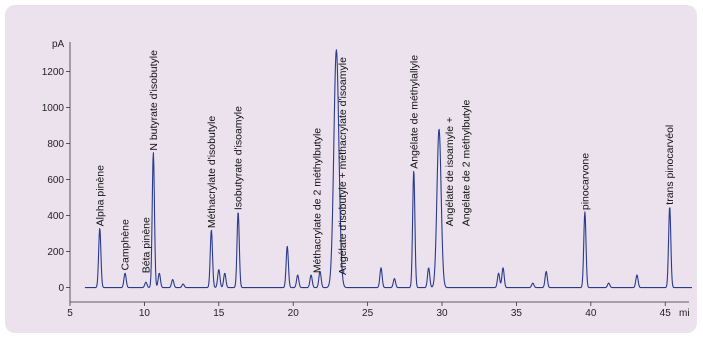  Describe the element at coordinates (55, 216) in the screenshot. I see `y-tick-label: 400` at that location.